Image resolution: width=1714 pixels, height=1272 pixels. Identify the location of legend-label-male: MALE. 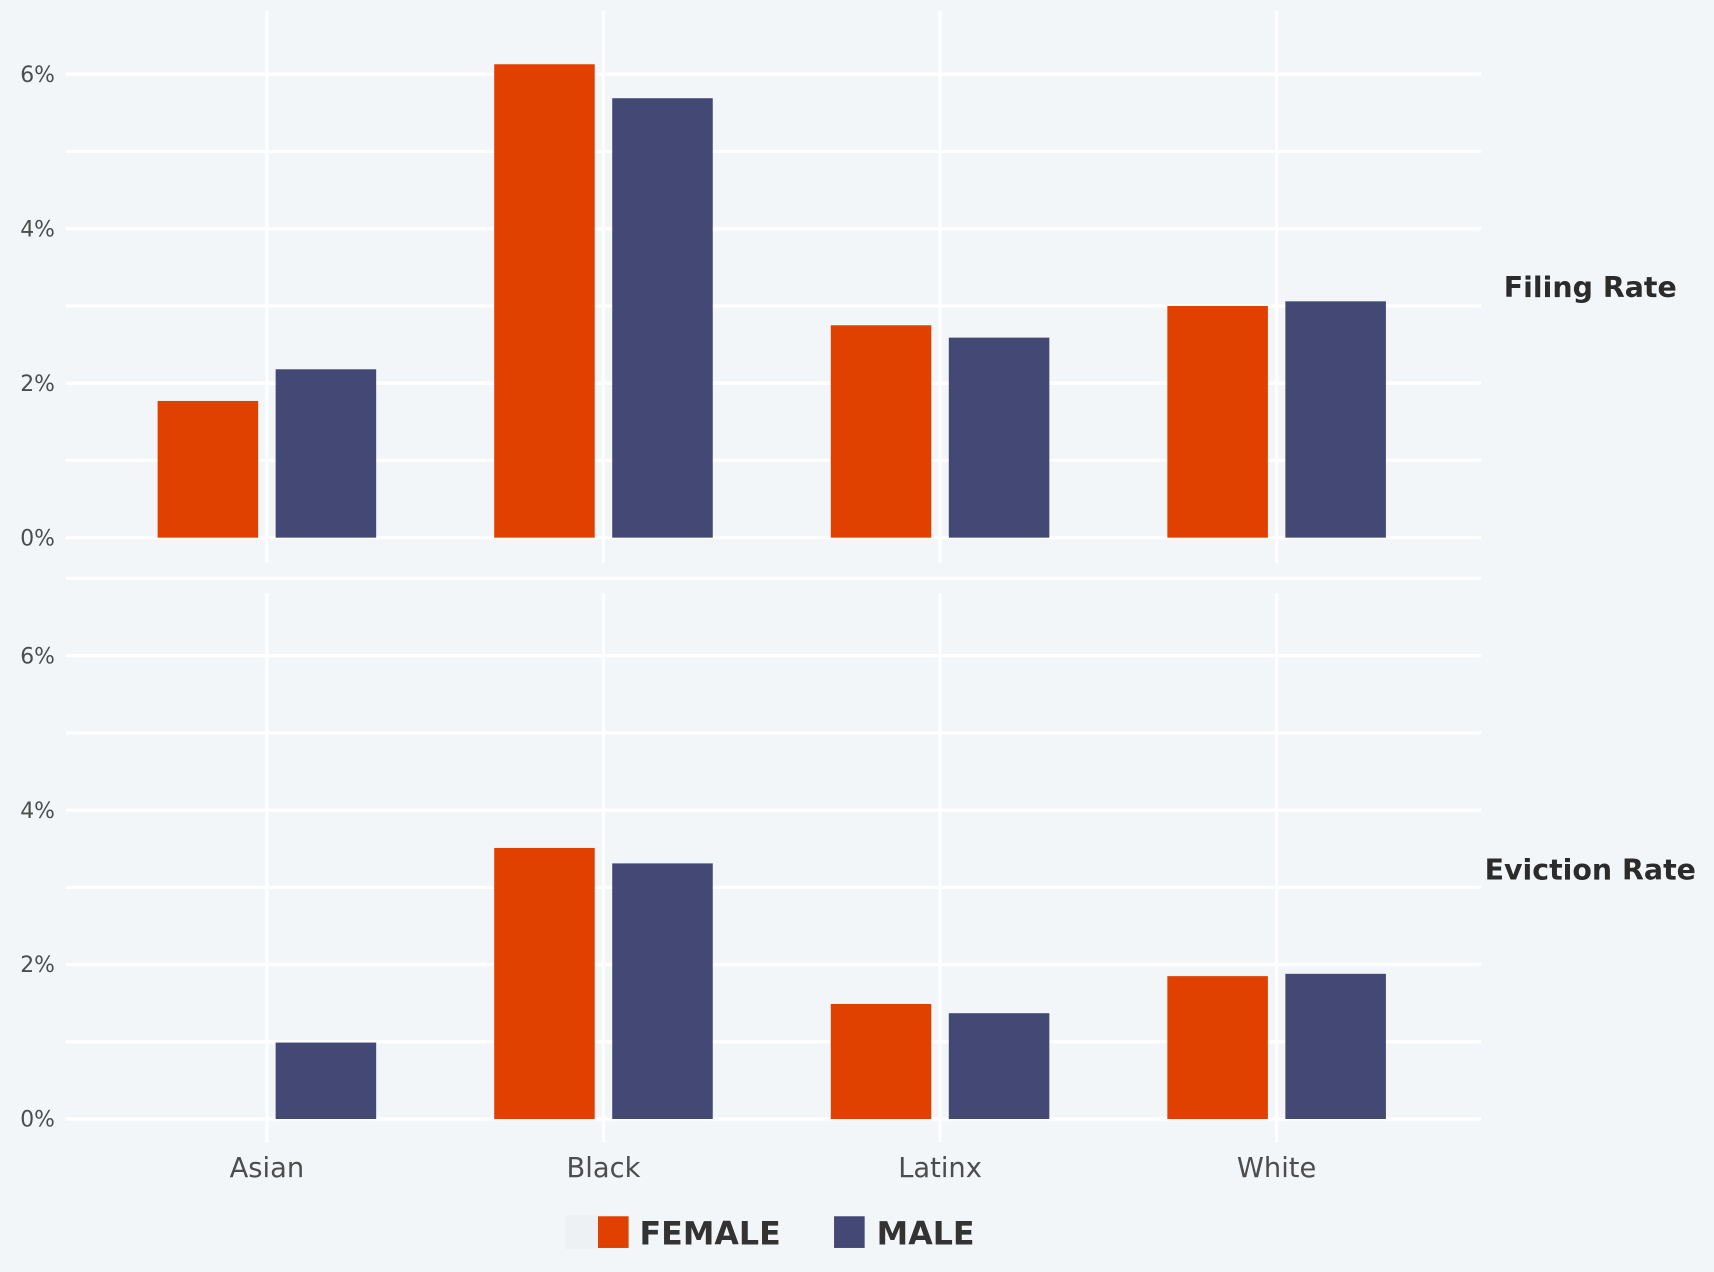
(926, 1235).